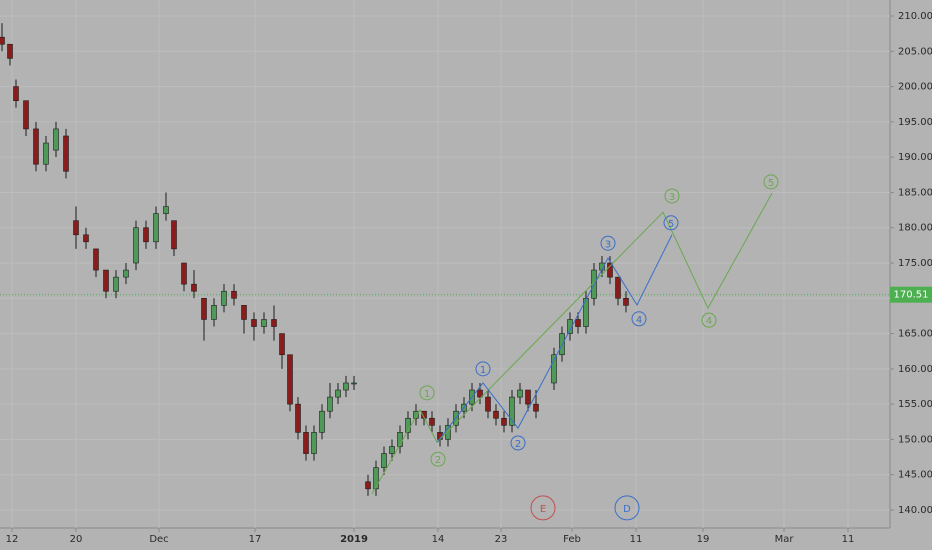 The width and height of the screenshot is (932, 550). Describe the element at coordinates (915, 87) in the screenshot. I see `y-tick-label: 200.00` at that location.